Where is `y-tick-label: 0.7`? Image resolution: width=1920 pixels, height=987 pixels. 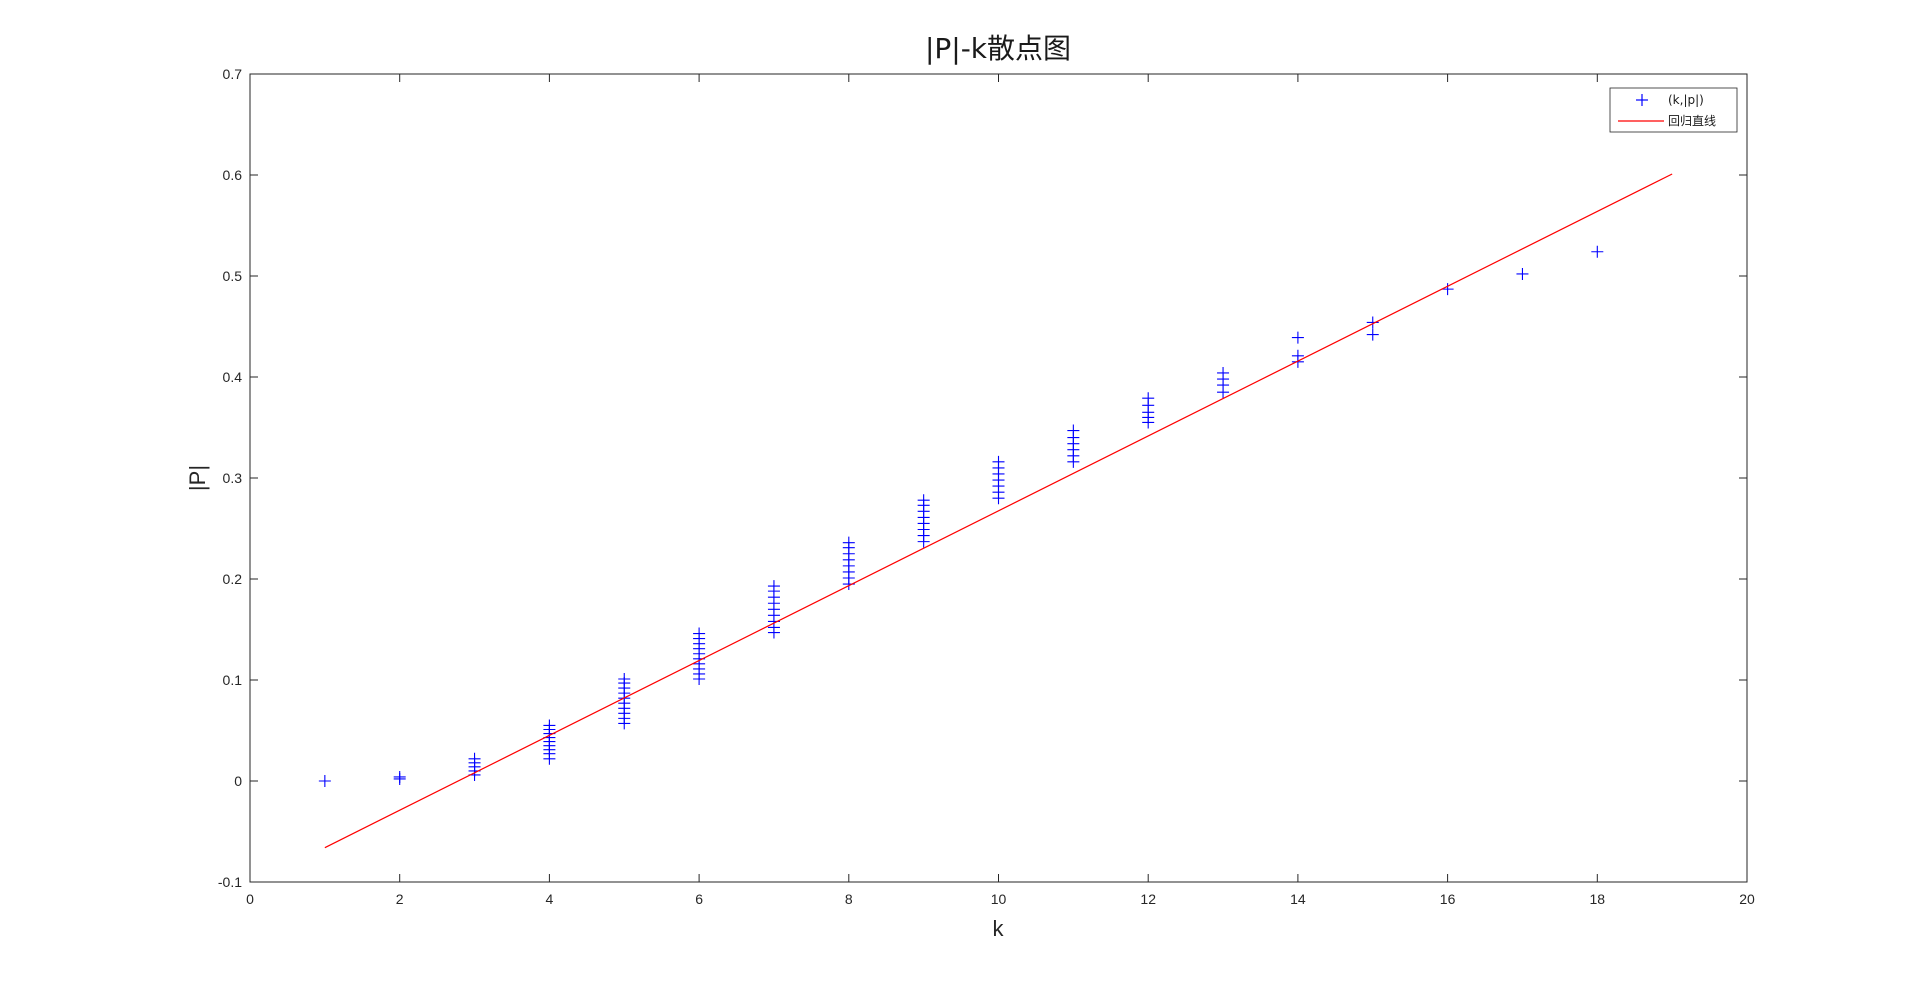 y-tick-label: 0.7 is located at coordinates (233, 74).